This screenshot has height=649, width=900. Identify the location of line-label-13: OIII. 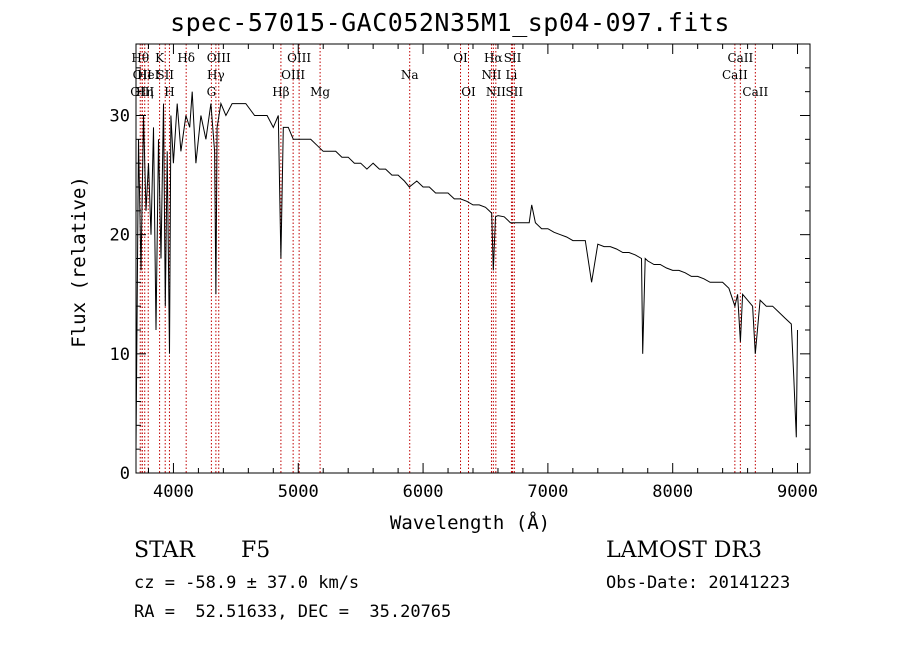
(293, 75).